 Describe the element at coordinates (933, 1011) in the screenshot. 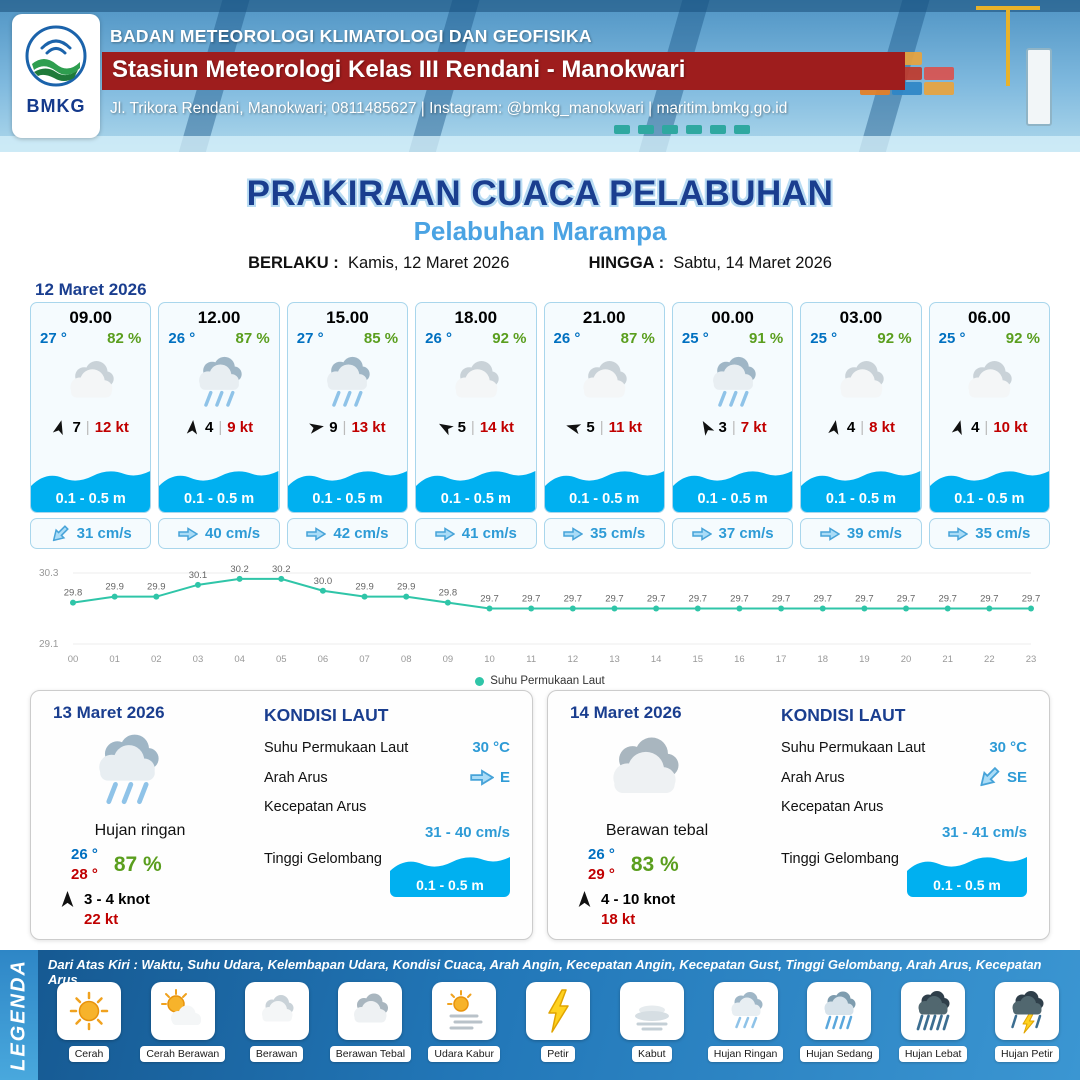

I see `hujan-lebat-icon` at that location.